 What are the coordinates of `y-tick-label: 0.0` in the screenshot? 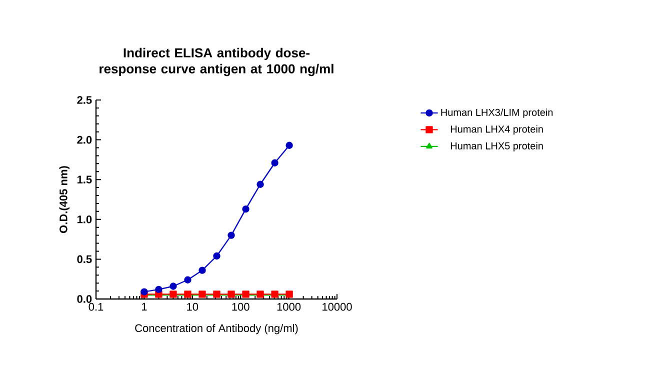 It's located at (84, 299).